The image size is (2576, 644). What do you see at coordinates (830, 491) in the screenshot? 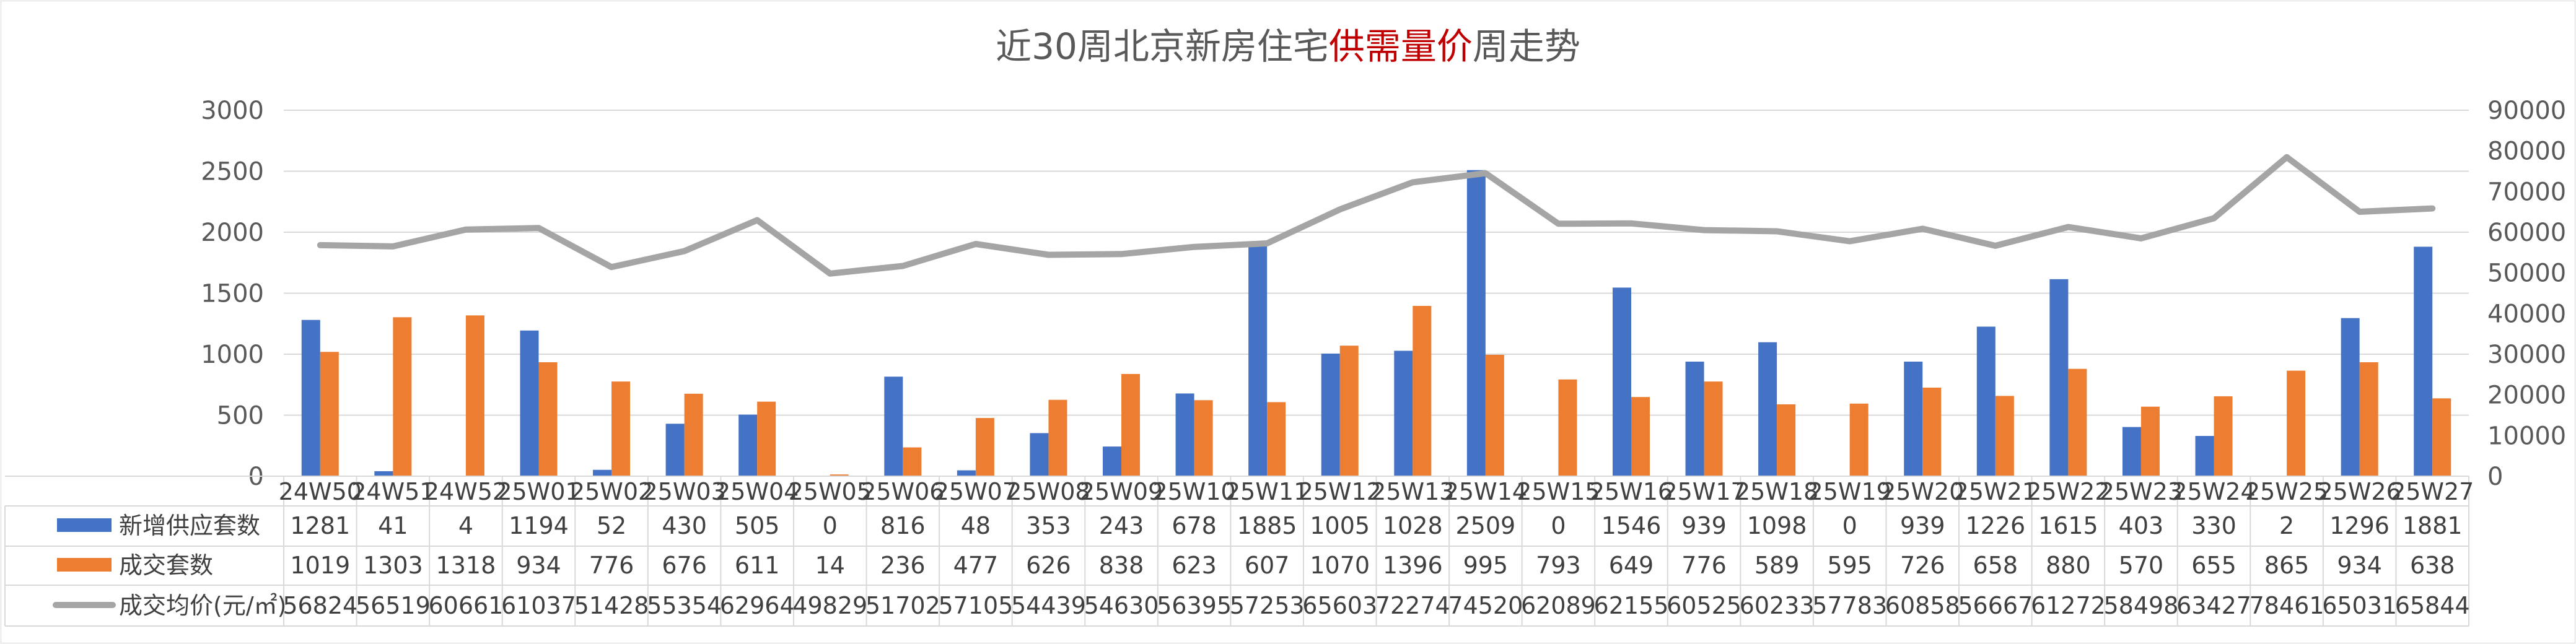
I see `category-label: 25W05` at bounding box center [830, 491].